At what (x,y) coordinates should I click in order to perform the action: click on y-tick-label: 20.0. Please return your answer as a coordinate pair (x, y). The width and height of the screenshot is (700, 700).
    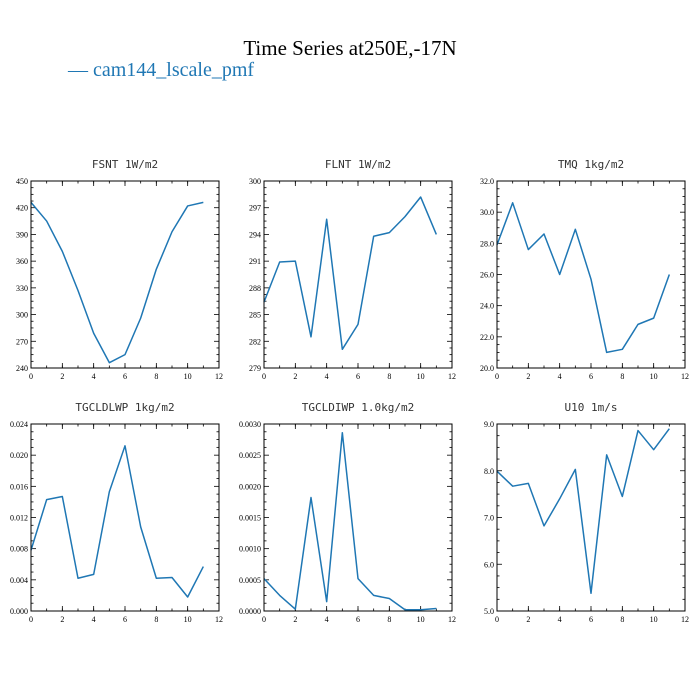
    Looking at the image, I should click on (487, 368).